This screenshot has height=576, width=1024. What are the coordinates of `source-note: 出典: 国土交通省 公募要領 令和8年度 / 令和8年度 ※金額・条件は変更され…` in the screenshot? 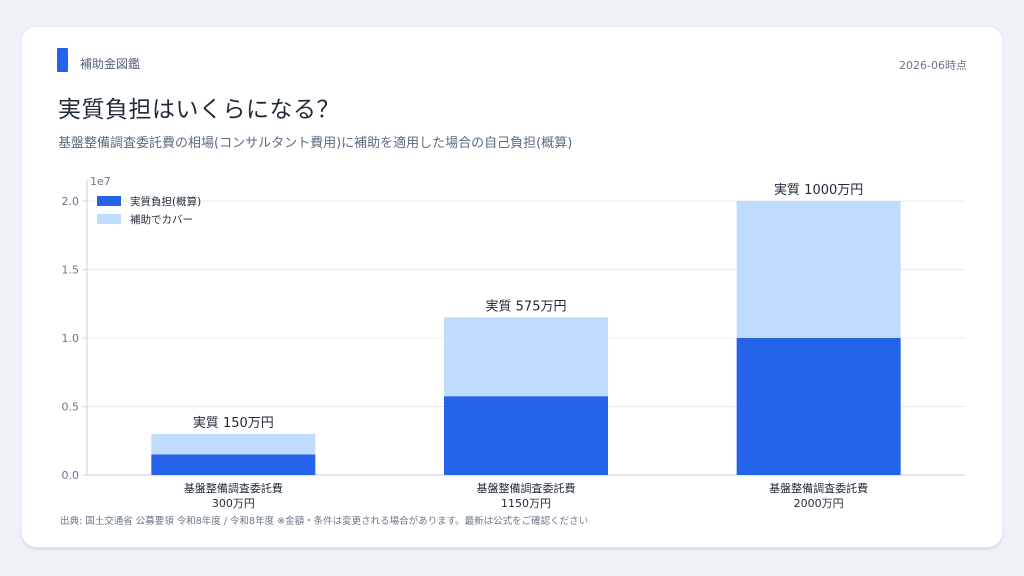 It's located at (324, 521).